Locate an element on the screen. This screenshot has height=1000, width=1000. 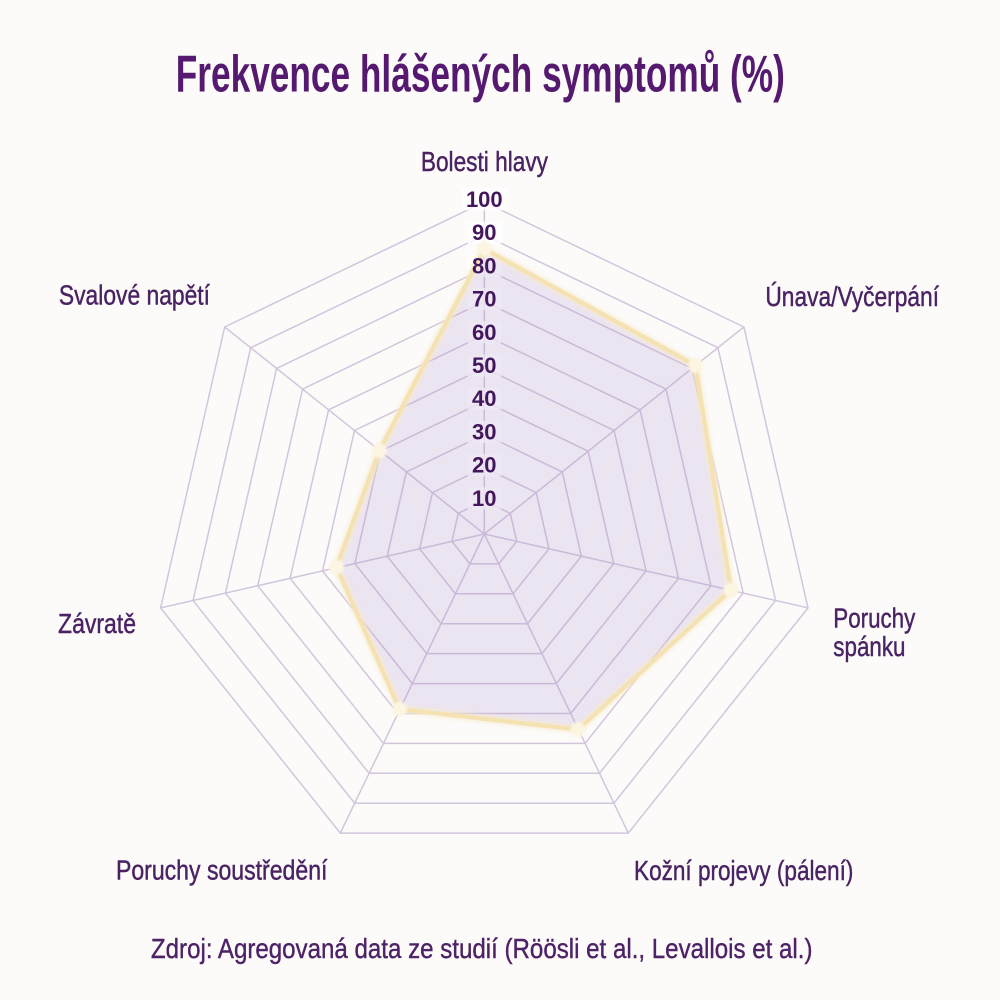
svg-text: 40 is located at coordinates (484, 398).